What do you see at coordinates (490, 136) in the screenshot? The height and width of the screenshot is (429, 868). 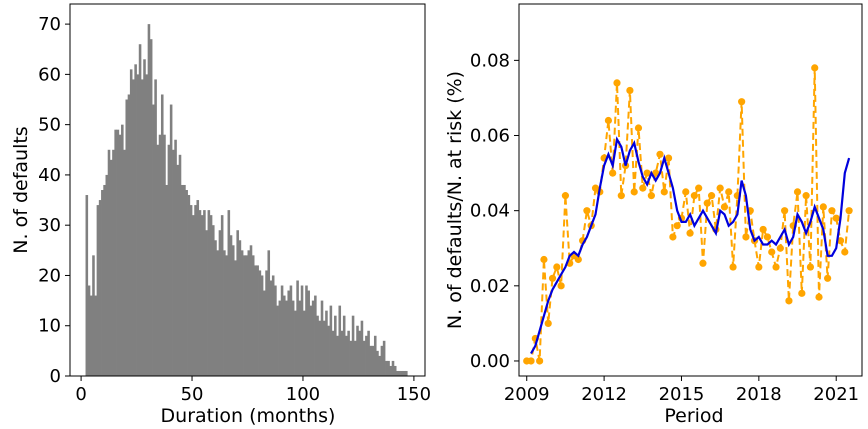 I see `y-tick-label: 0.06` at bounding box center [490, 136].